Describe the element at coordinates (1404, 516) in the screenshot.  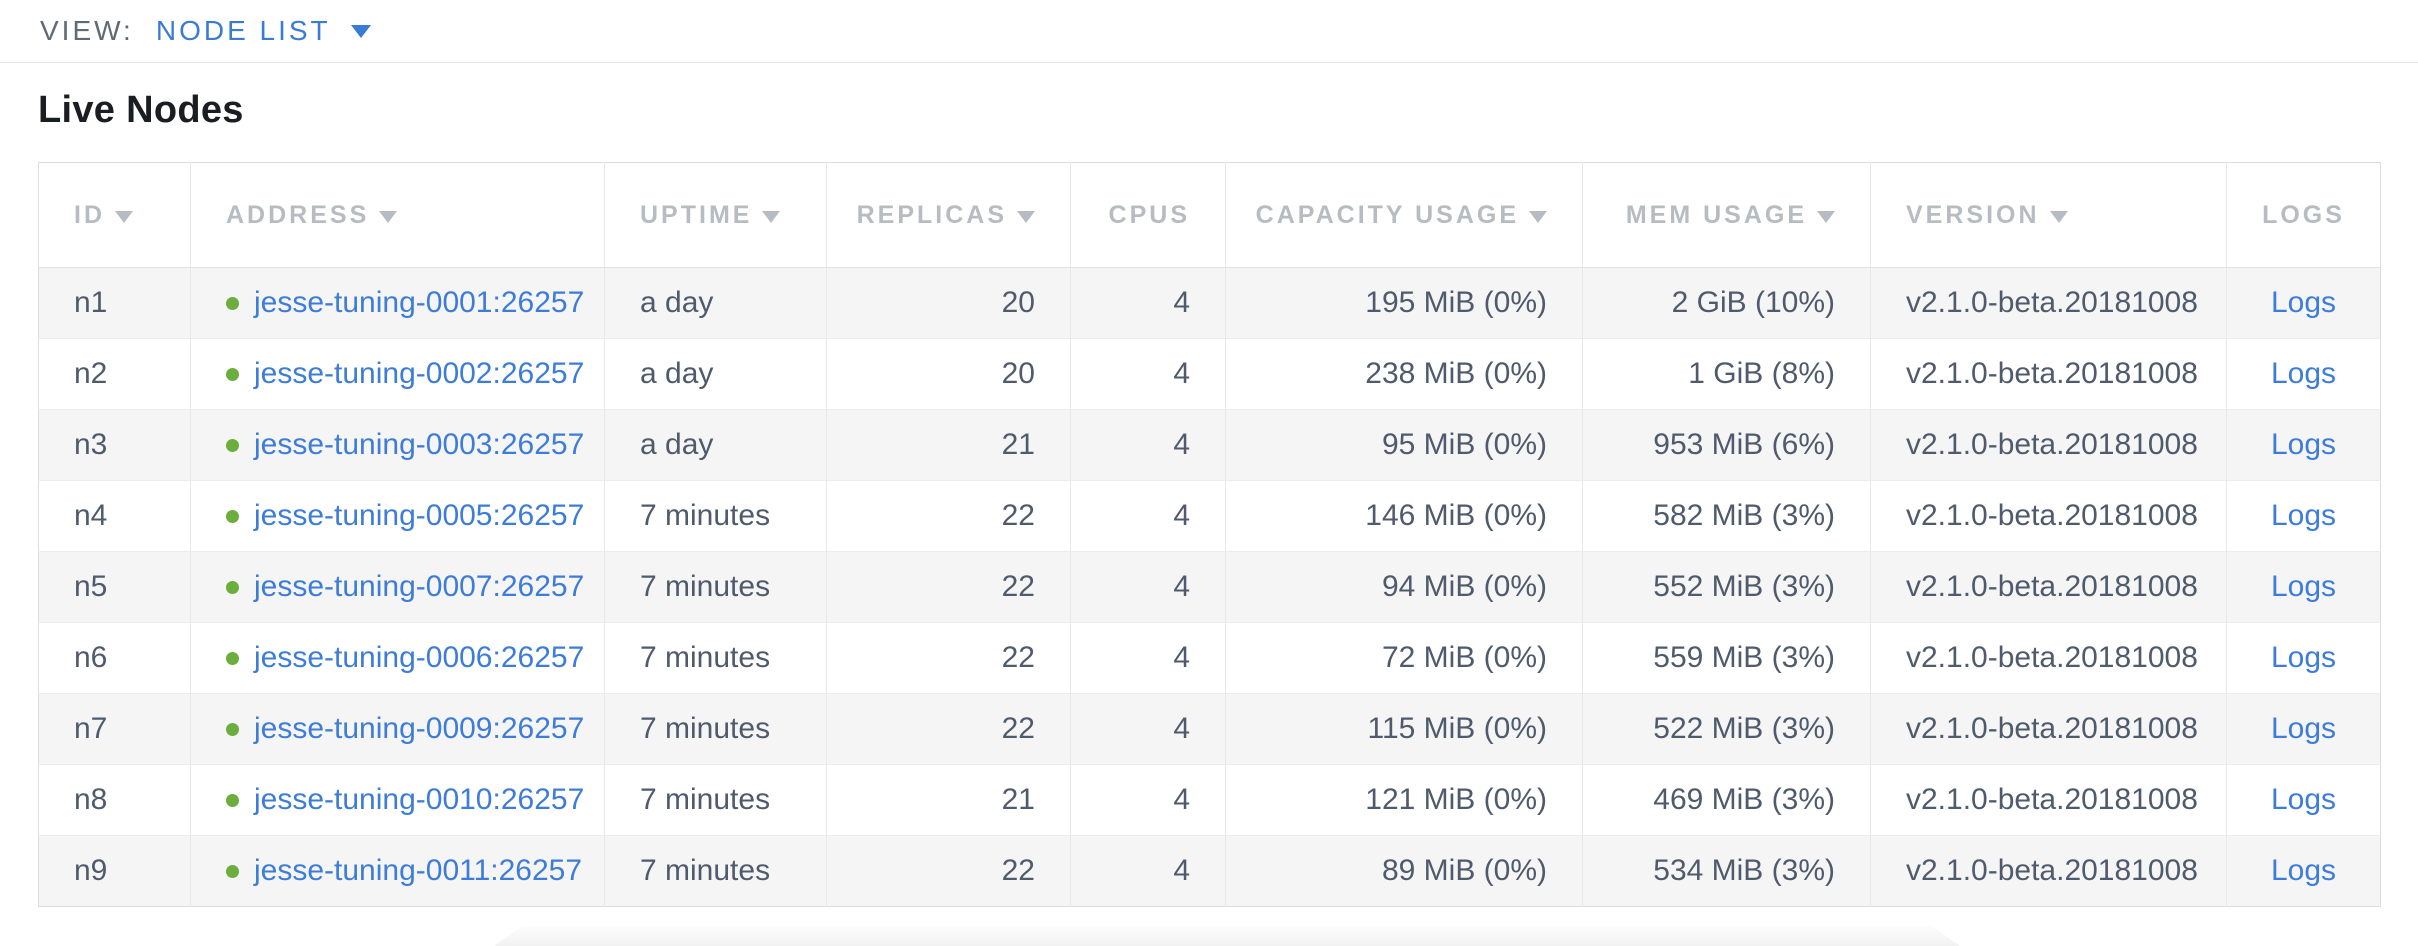
I see `capacity_usage-cell: 146 MiB (0%)` at that location.